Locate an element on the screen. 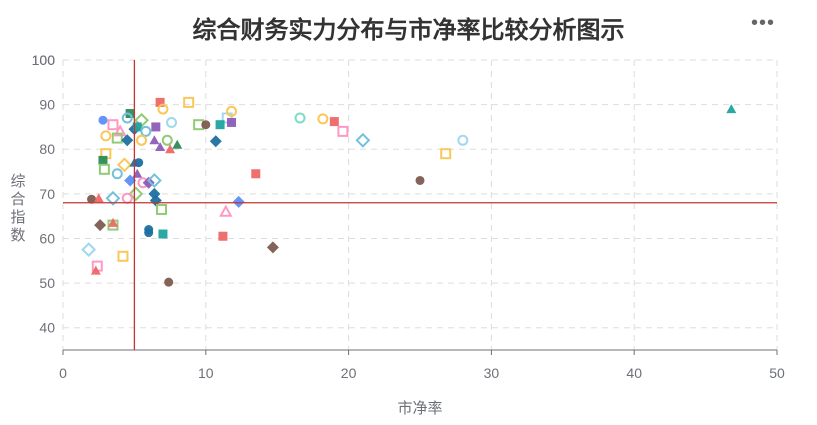 This screenshot has width=817, height=425. y-tick-label: 90 is located at coordinates (47, 105).